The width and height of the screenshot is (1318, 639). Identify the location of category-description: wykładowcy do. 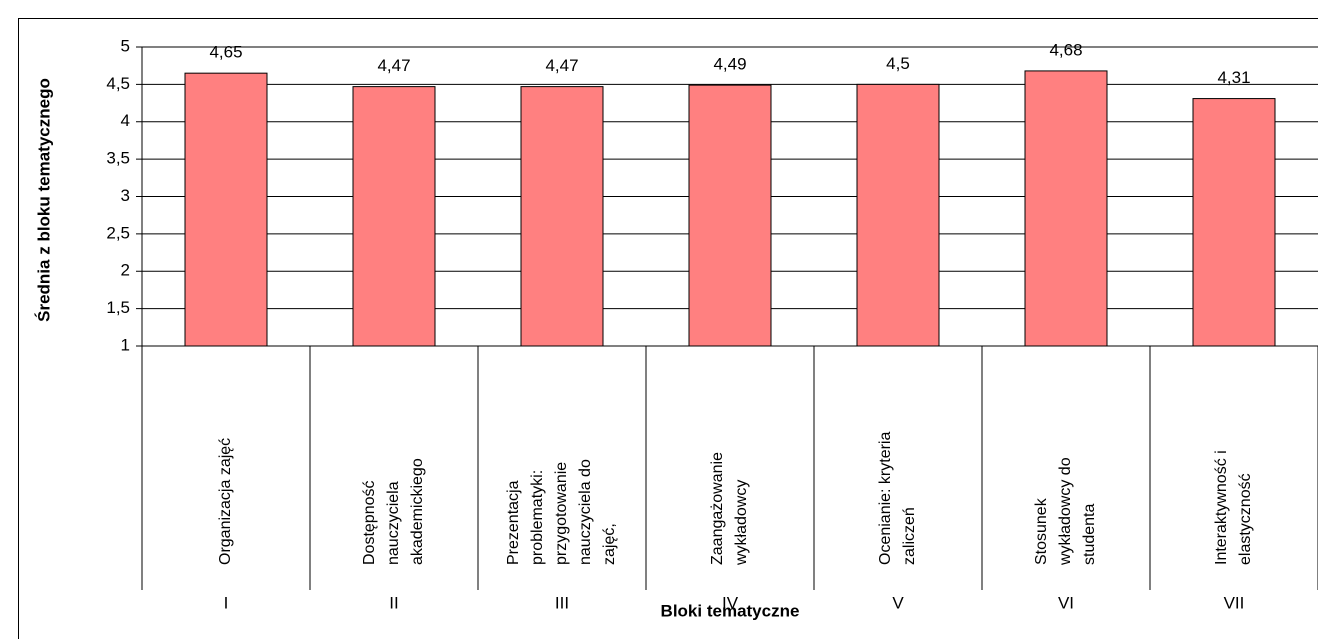
(1065, 511).